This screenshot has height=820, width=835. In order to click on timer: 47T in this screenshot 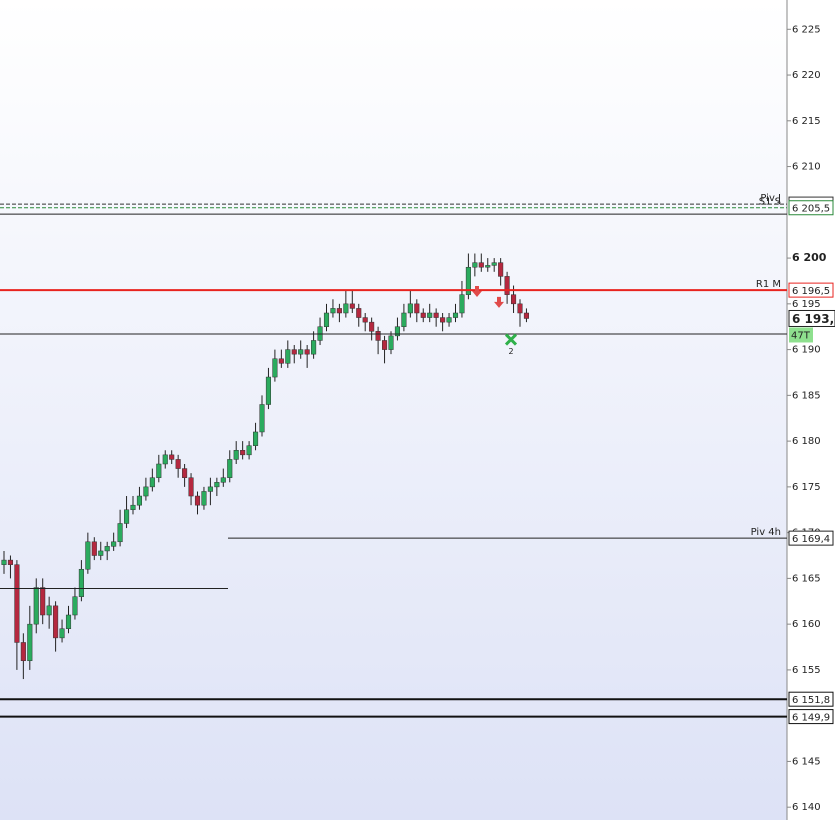, I will do `click(801, 335)`.